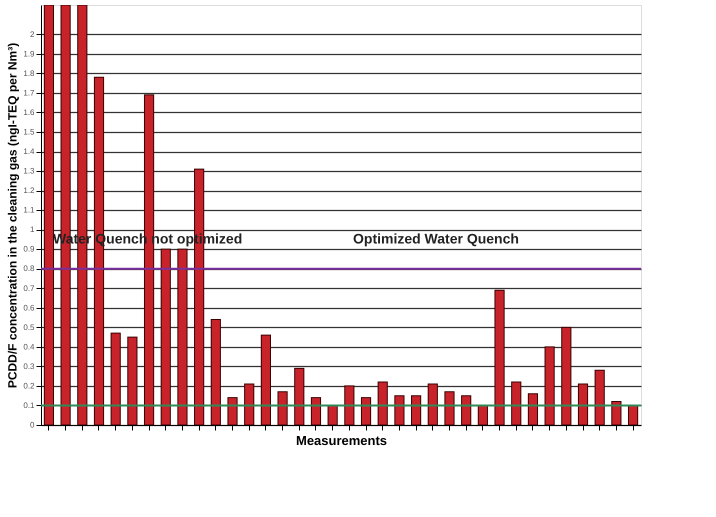 The width and height of the screenshot is (716, 517). I want to click on y-tick-label: 1.7, so click(29, 93).